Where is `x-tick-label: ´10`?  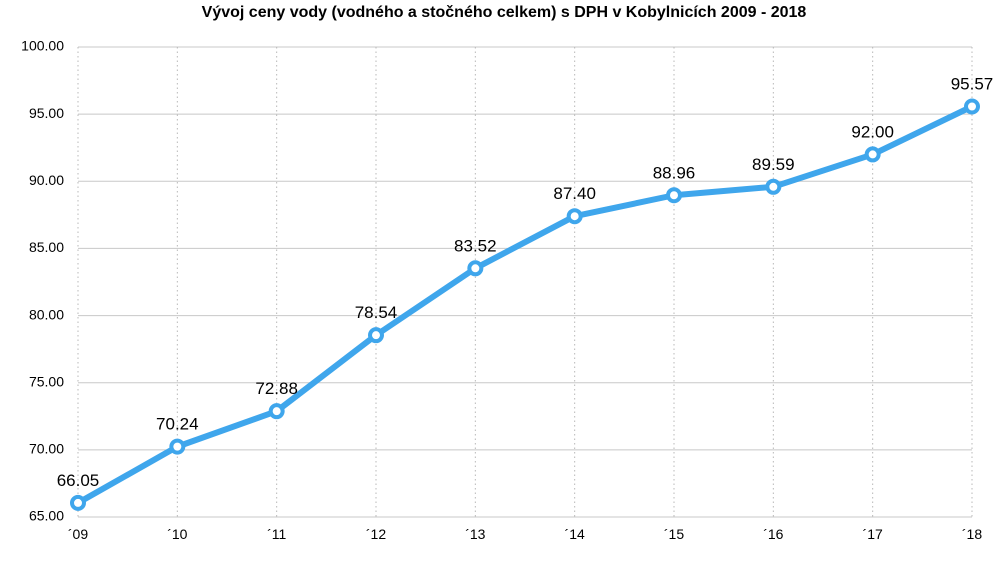 x-tick-label: ´10 is located at coordinates (177, 534).